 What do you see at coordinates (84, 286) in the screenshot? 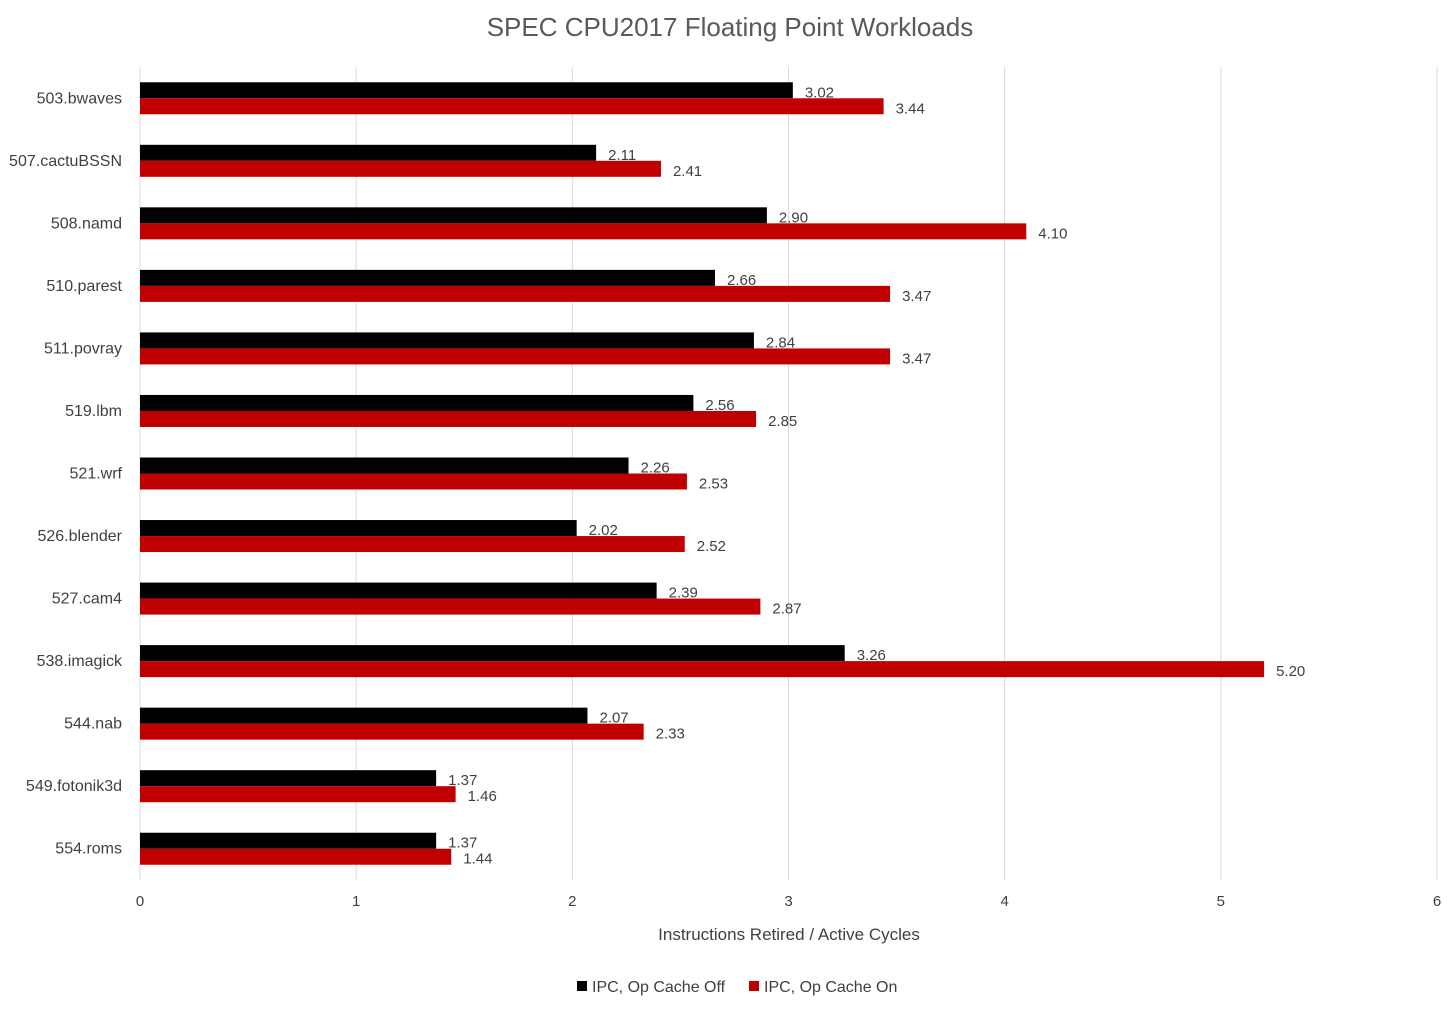
I see `category-label: 510.parest` at bounding box center [84, 286].